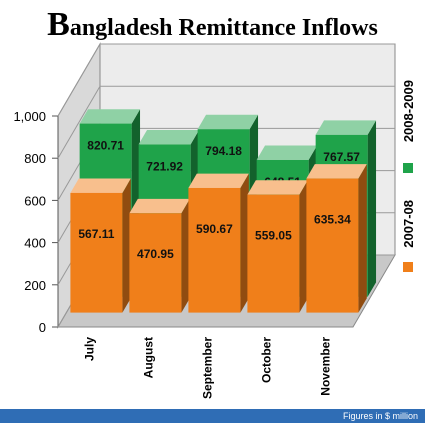 Image resolution: width=425 pixels, height=429 pixels. Describe the element at coordinates (105, 146) in the screenshot. I see `value-label: 820.71` at that location.